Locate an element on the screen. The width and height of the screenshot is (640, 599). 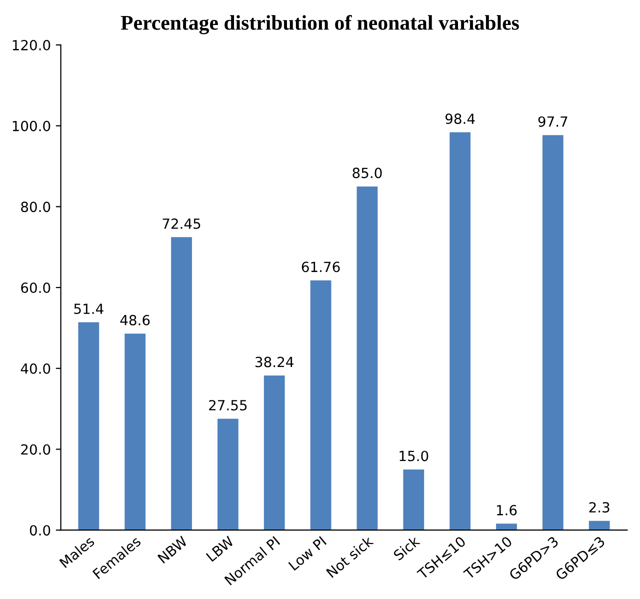
y-tick-label: 60.0 is located at coordinates (35, 287).